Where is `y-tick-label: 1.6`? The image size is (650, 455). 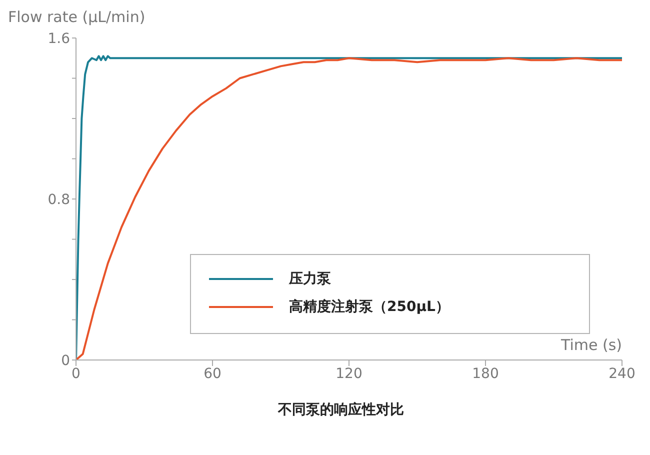 y-tick-label: 1.6 is located at coordinates (59, 38).